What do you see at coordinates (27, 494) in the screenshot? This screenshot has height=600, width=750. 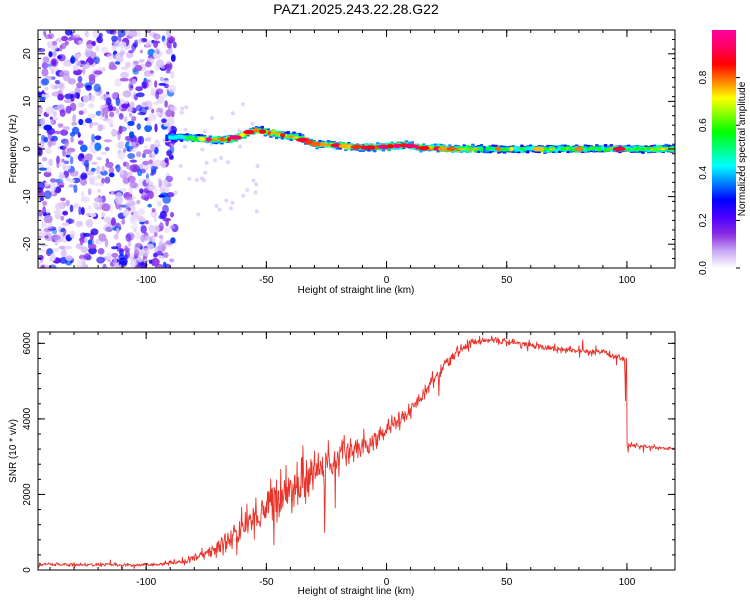 I see `snr-y-tick-label: 2000` at bounding box center [27, 494].